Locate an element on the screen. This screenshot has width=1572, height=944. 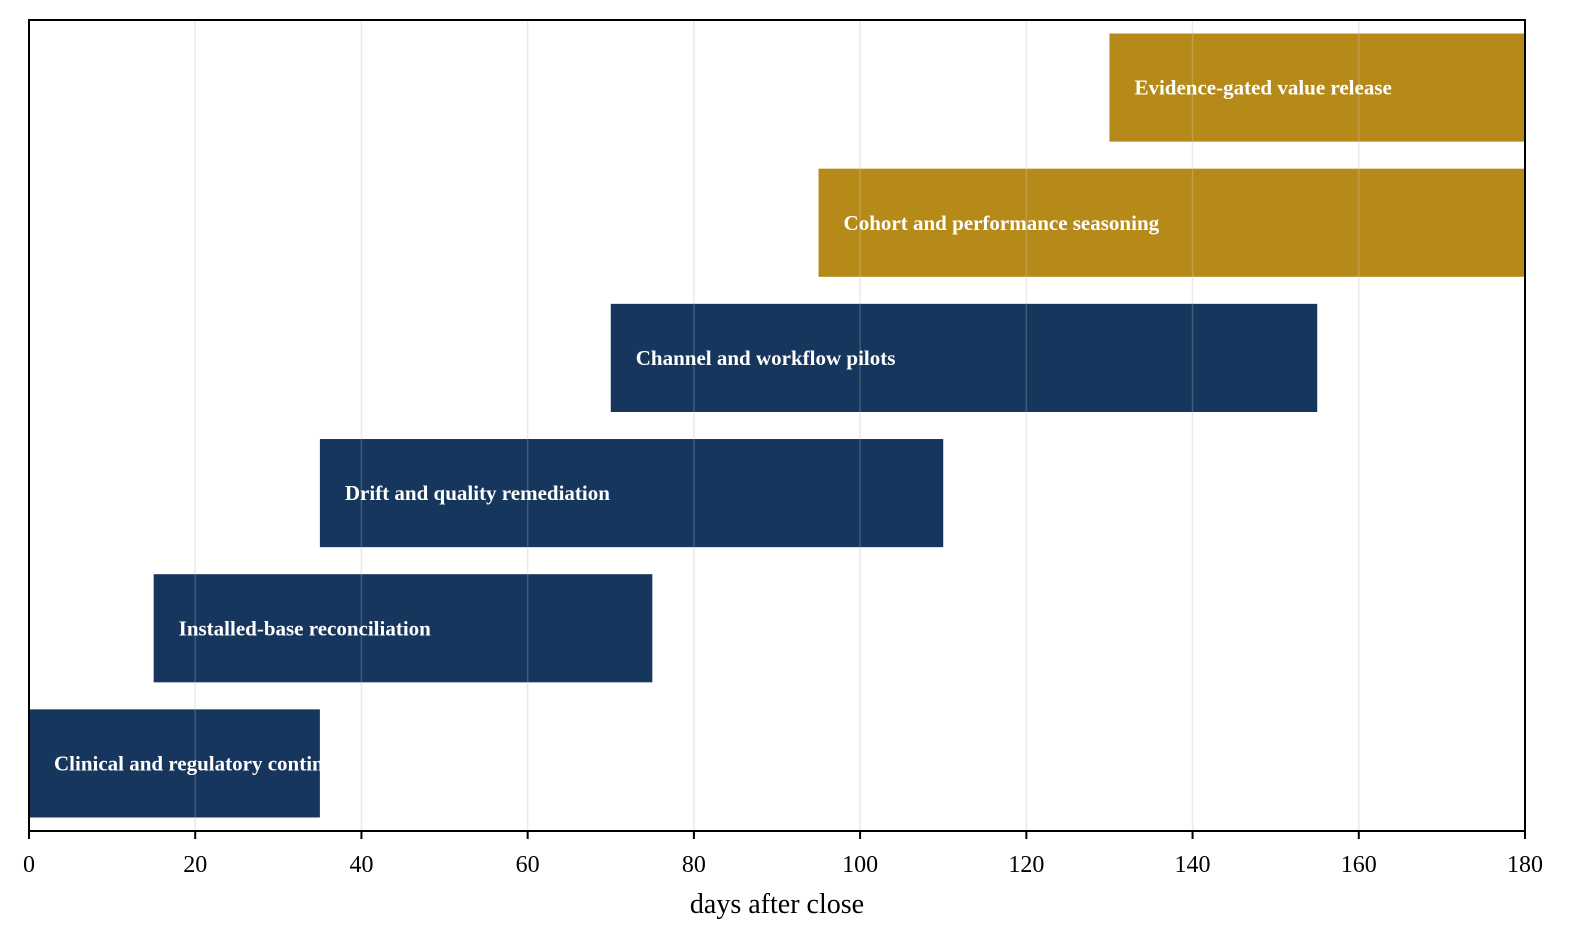
x-tick-label: 0 is located at coordinates (29, 865).